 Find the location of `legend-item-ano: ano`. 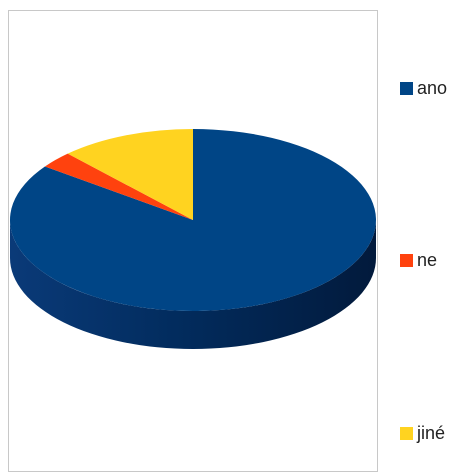

legend-item-ano: ano is located at coordinates (423, 88).